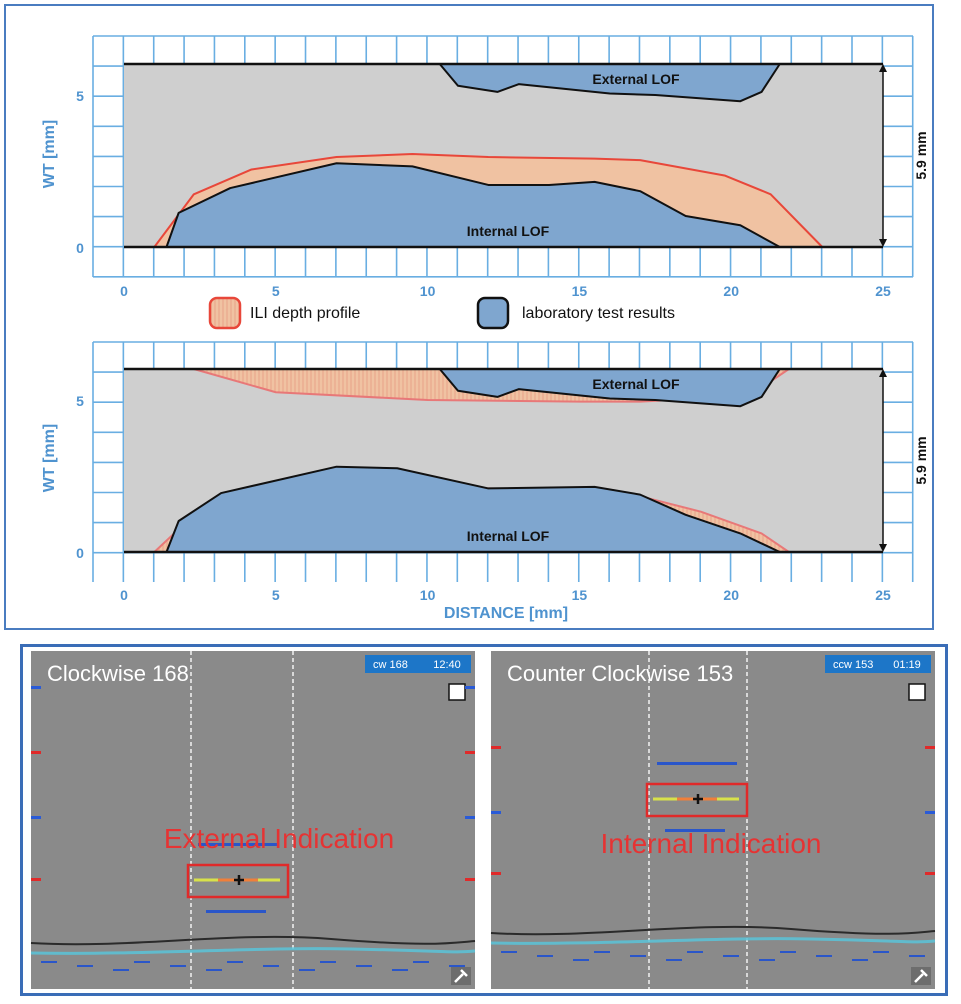 The width and height of the screenshot is (961, 1004). What do you see at coordinates (225, 313) in the screenshot?
I see `legend-ili-swatch` at bounding box center [225, 313].